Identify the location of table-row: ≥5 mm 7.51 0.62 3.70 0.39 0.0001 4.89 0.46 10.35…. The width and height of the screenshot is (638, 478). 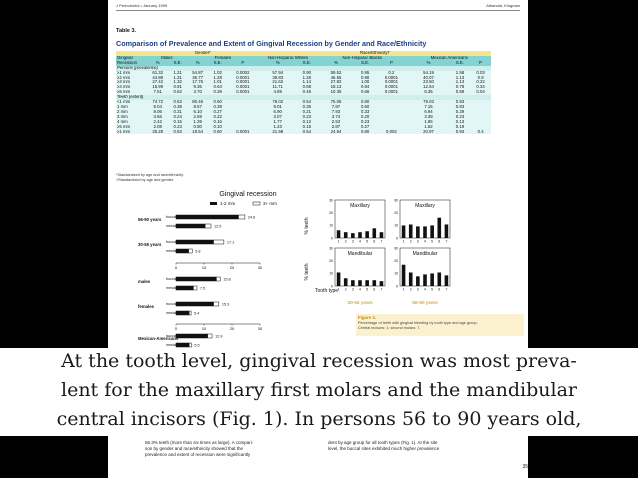
(303, 93).